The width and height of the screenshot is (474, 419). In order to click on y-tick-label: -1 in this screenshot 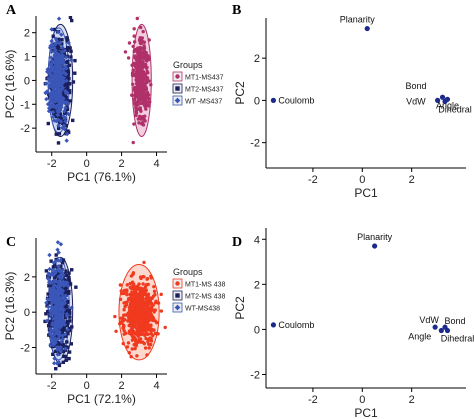, I will do `click(25, 105)`.